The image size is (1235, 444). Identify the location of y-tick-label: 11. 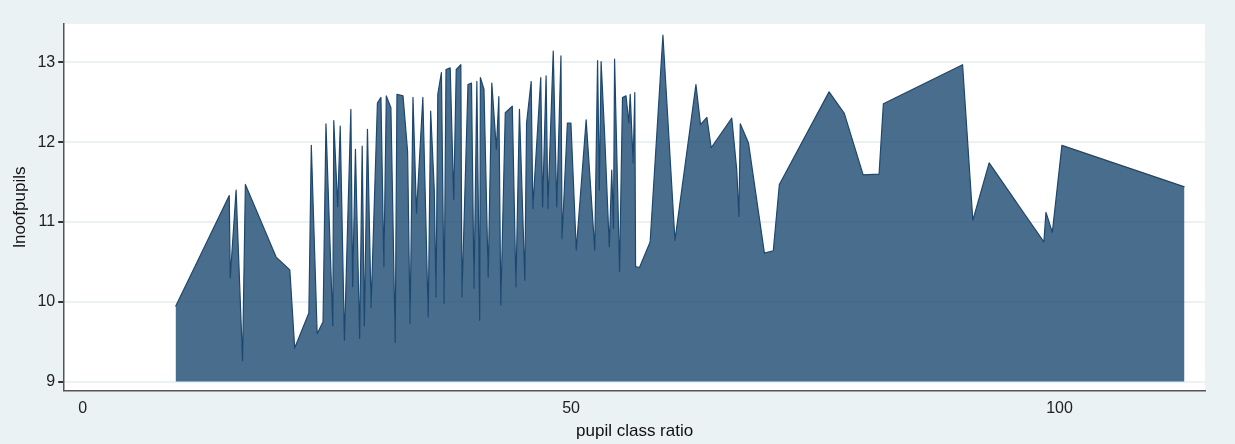
(47, 221).